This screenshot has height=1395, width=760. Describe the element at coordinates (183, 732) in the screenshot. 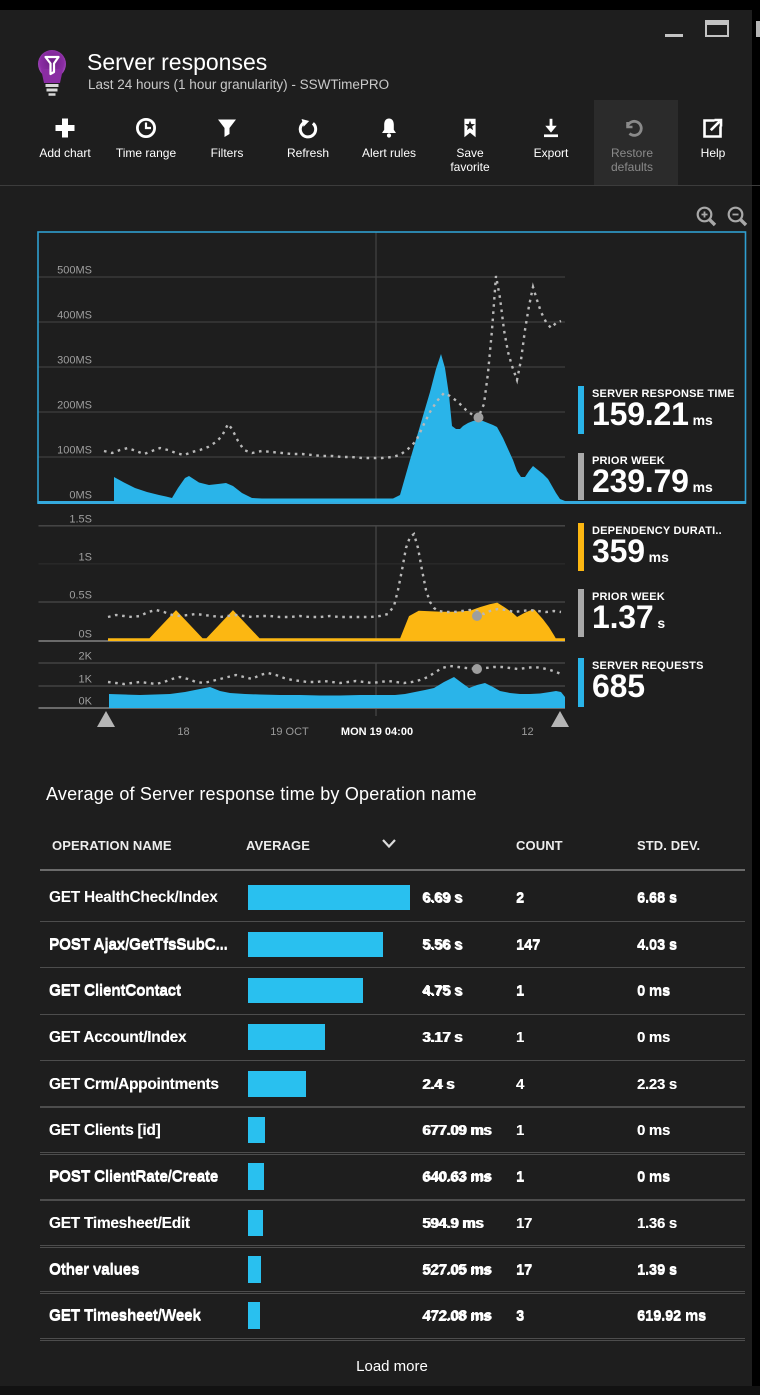

I see `svg-text: 18` at that location.